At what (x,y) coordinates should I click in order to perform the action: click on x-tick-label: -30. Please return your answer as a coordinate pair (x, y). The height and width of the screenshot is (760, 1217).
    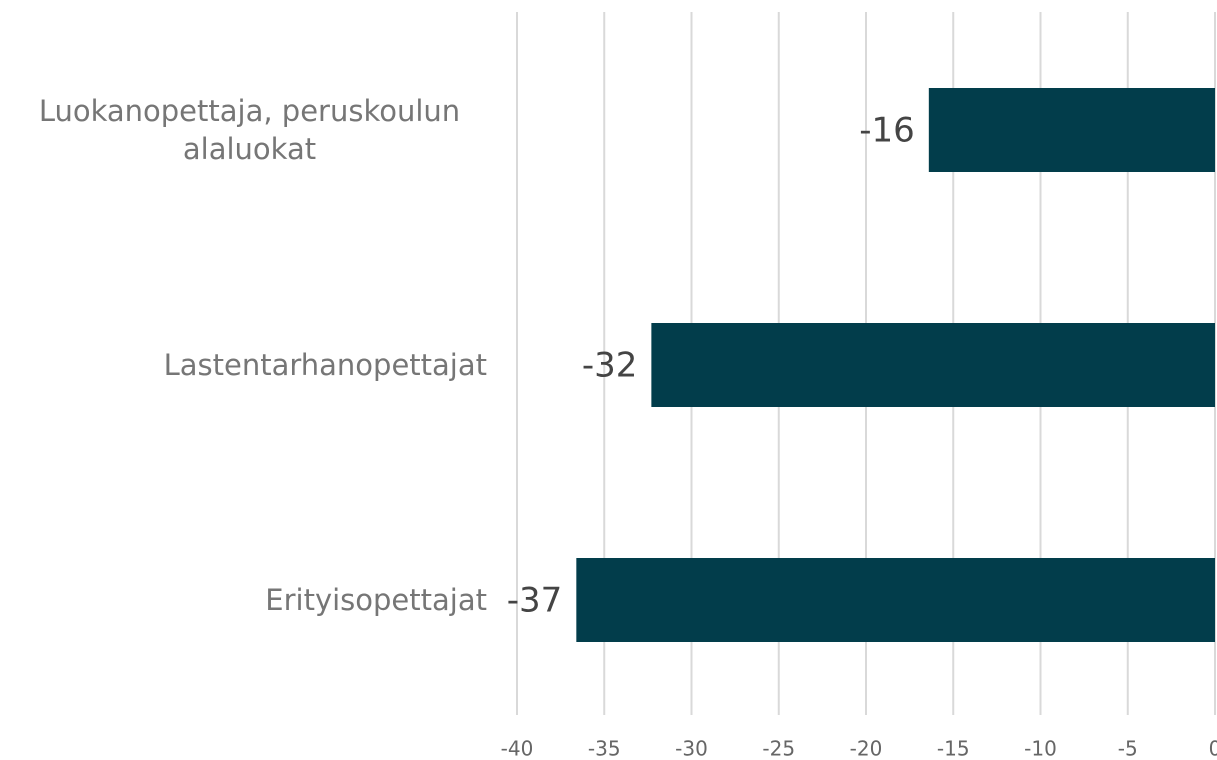
    Looking at the image, I should click on (691, 748).